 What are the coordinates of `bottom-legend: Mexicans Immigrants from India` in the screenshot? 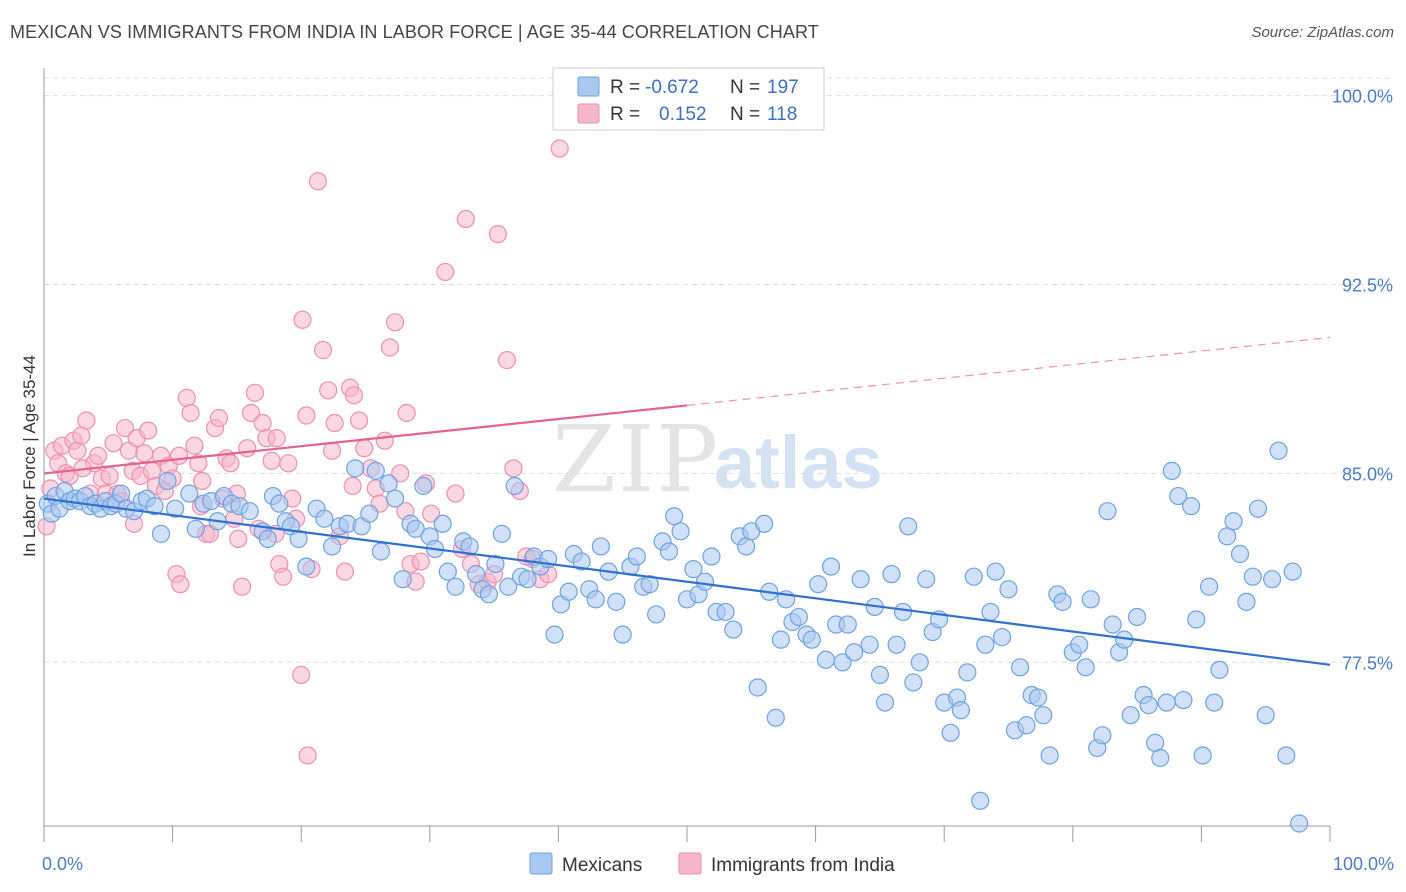 It's located at (712, 864).